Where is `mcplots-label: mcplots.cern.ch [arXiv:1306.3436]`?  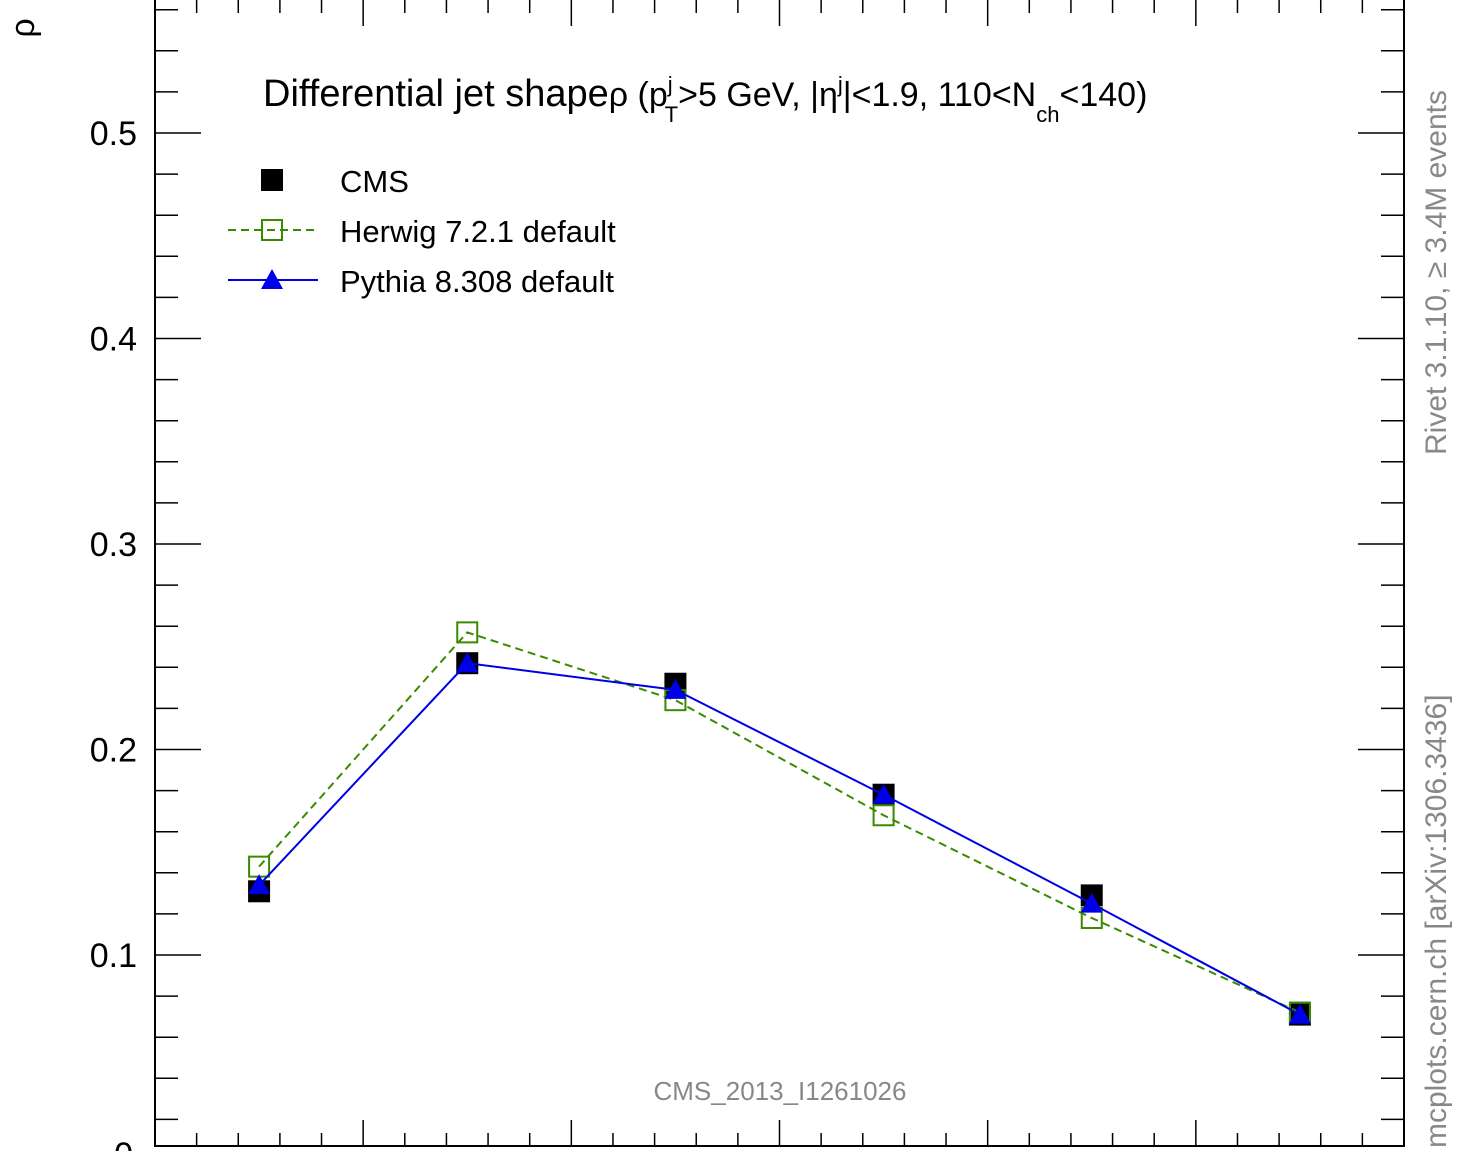 mcplots-label: mcplots.cern.ch [arXiv:1306.3436] is located at coordinates (1436, 921).